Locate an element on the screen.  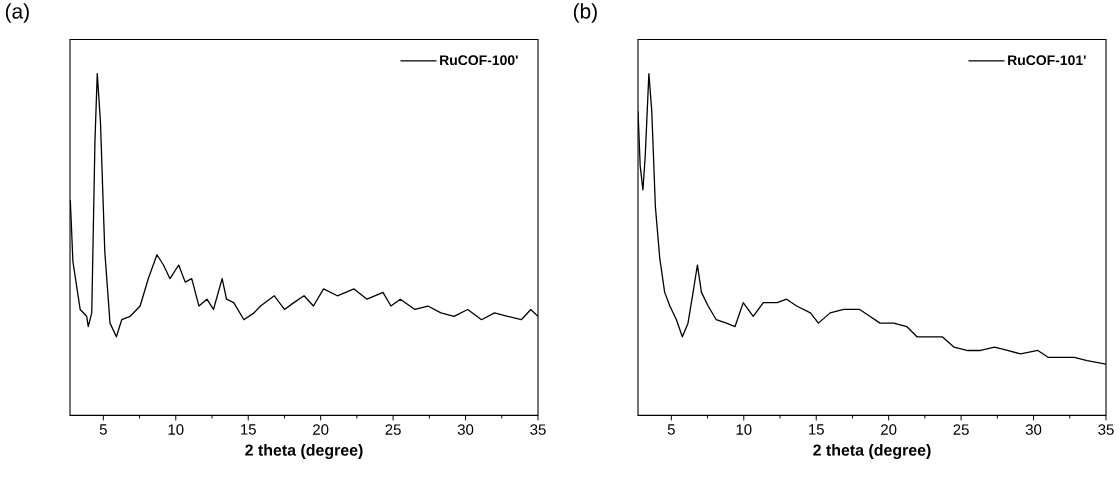
legend-label: RuCOF-101' is located at coordinates (1047, 60).